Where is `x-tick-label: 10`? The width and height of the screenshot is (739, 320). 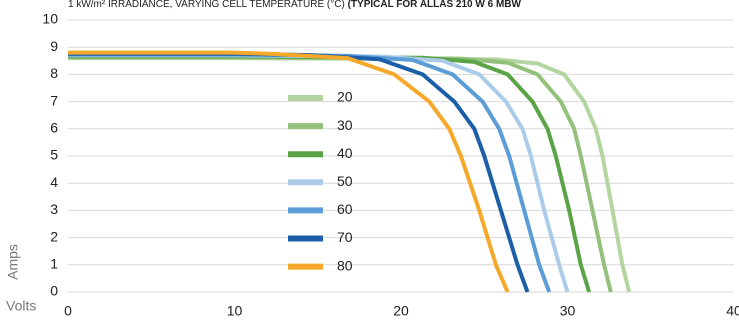 x-tick-label: 10 is located at coordinates (235, 311).